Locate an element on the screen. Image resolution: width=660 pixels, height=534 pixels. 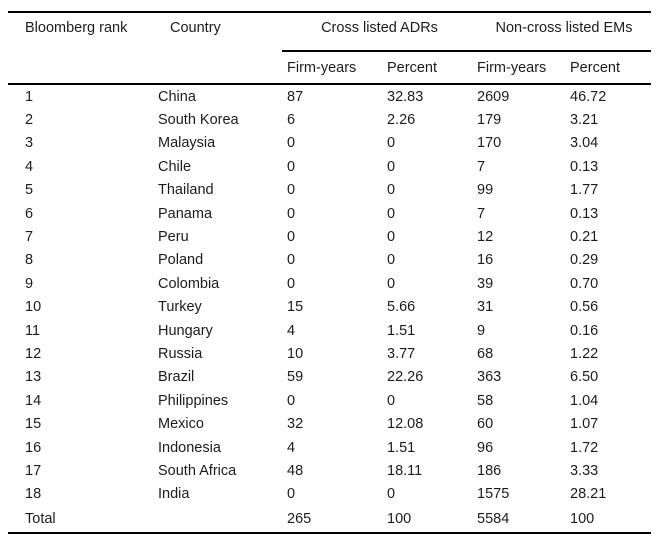
rank-cell: 9 is located at coordinates (29, 283).